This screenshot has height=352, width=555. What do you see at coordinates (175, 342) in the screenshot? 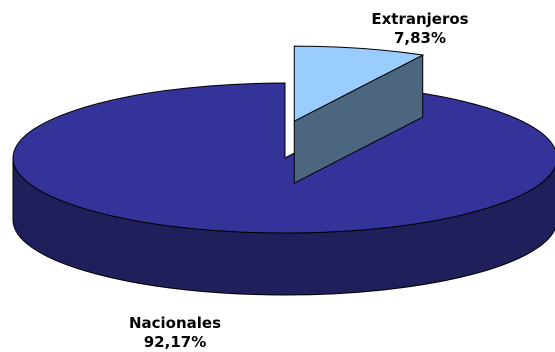
I see `label-nacionales-value: 92,17%` at bounding box center [175, 342].